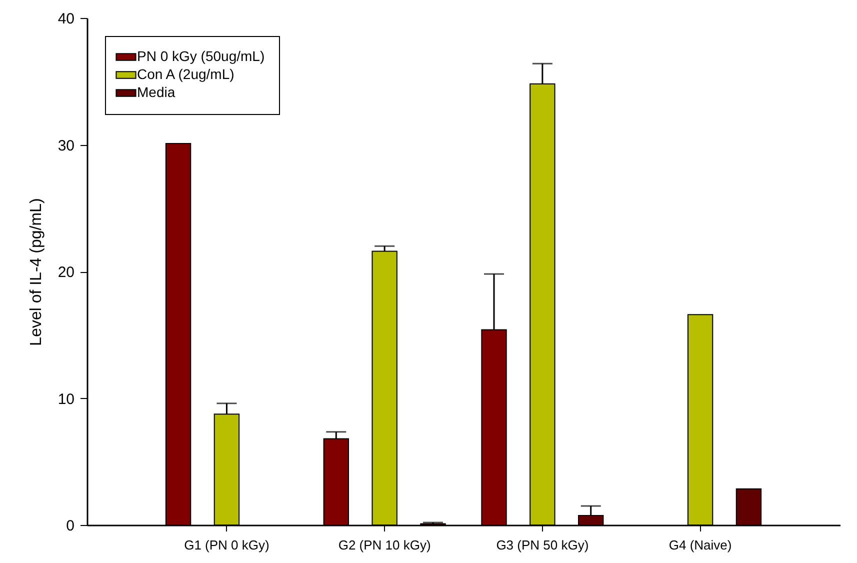 The height and width of the screenshot is (563, 857). What do you see at coordinates (66, 145) in the screenshot?
I see `y-tick-label: 30` at bounding box center [66, 145].